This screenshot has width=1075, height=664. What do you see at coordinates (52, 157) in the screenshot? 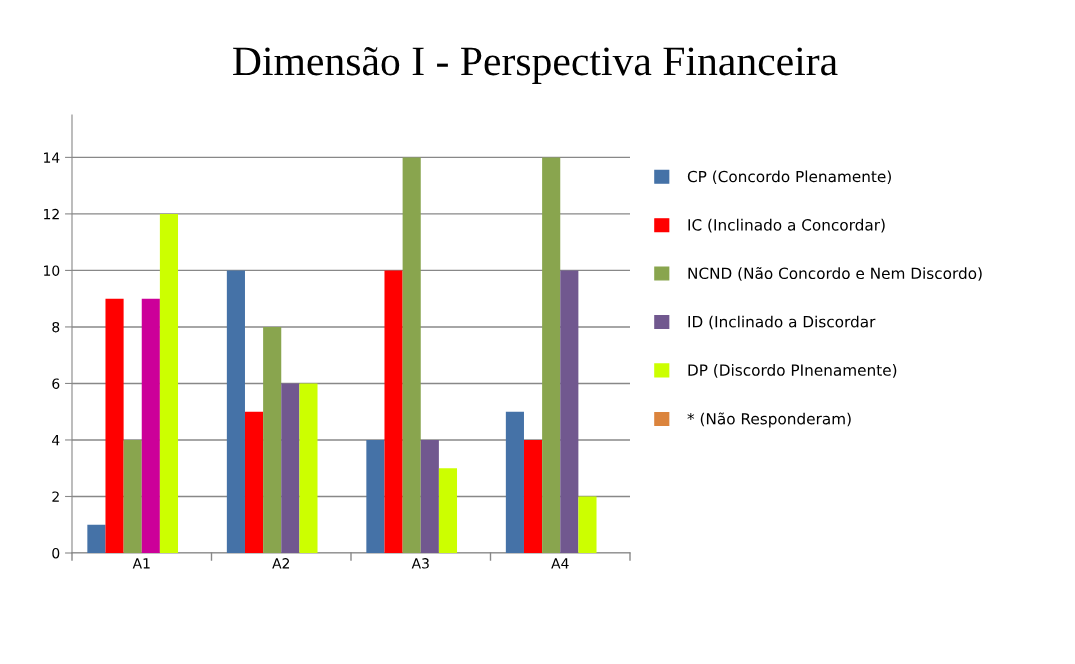
I see `y-tick-label: 14` at bounding box center [52, 157].